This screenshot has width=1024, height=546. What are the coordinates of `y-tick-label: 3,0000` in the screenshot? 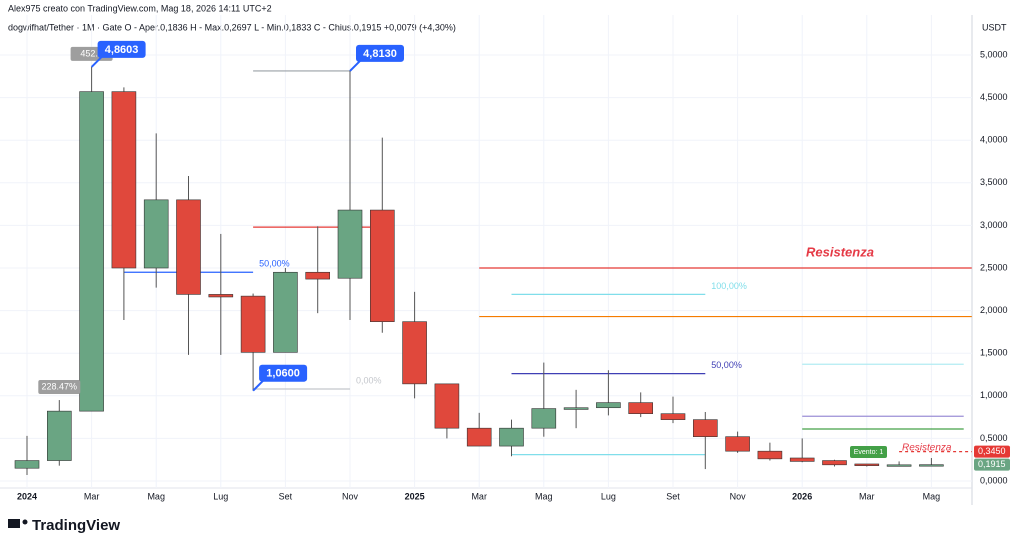 It's located at (994, 225).